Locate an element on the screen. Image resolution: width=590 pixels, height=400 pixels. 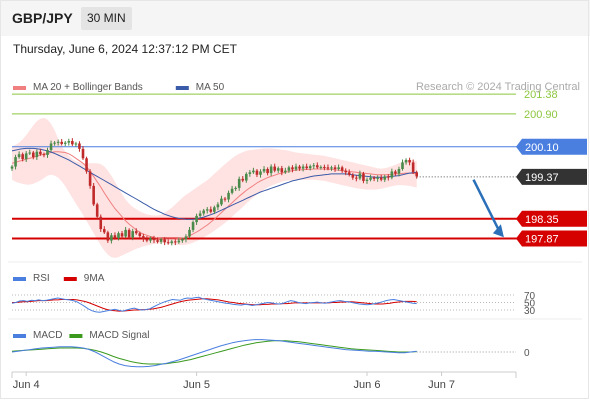
resistance-label: 201.38 is located at coordinates (541, 95).